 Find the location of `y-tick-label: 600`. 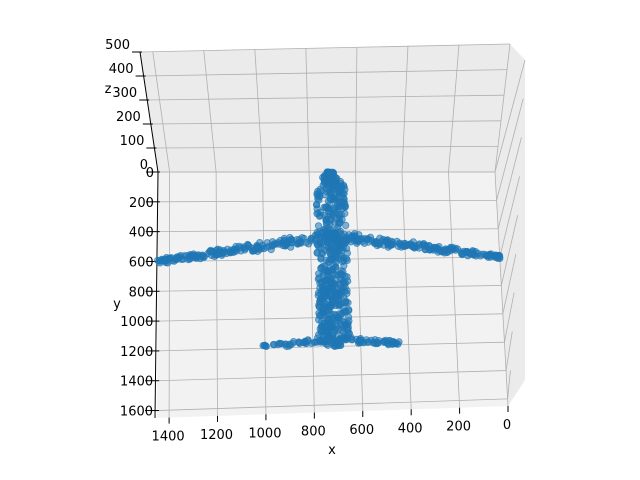

y-tick-label: 600 is located at coordinates (141, 262).